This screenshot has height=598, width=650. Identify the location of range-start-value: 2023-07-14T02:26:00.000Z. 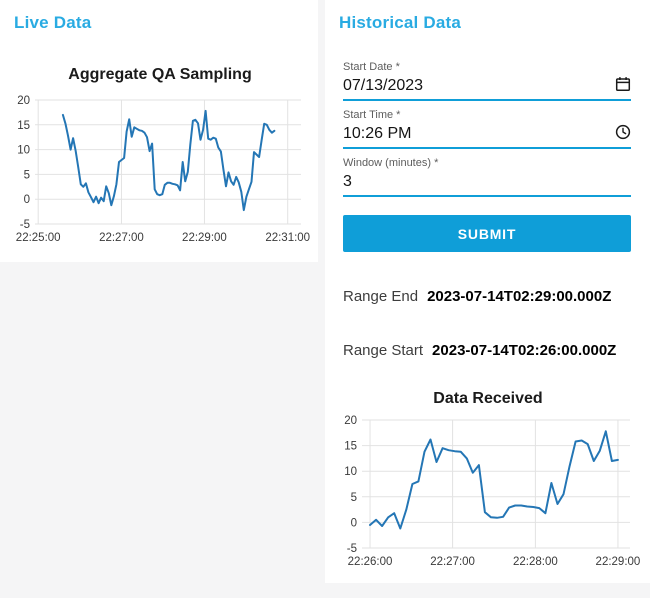
(524, 350).